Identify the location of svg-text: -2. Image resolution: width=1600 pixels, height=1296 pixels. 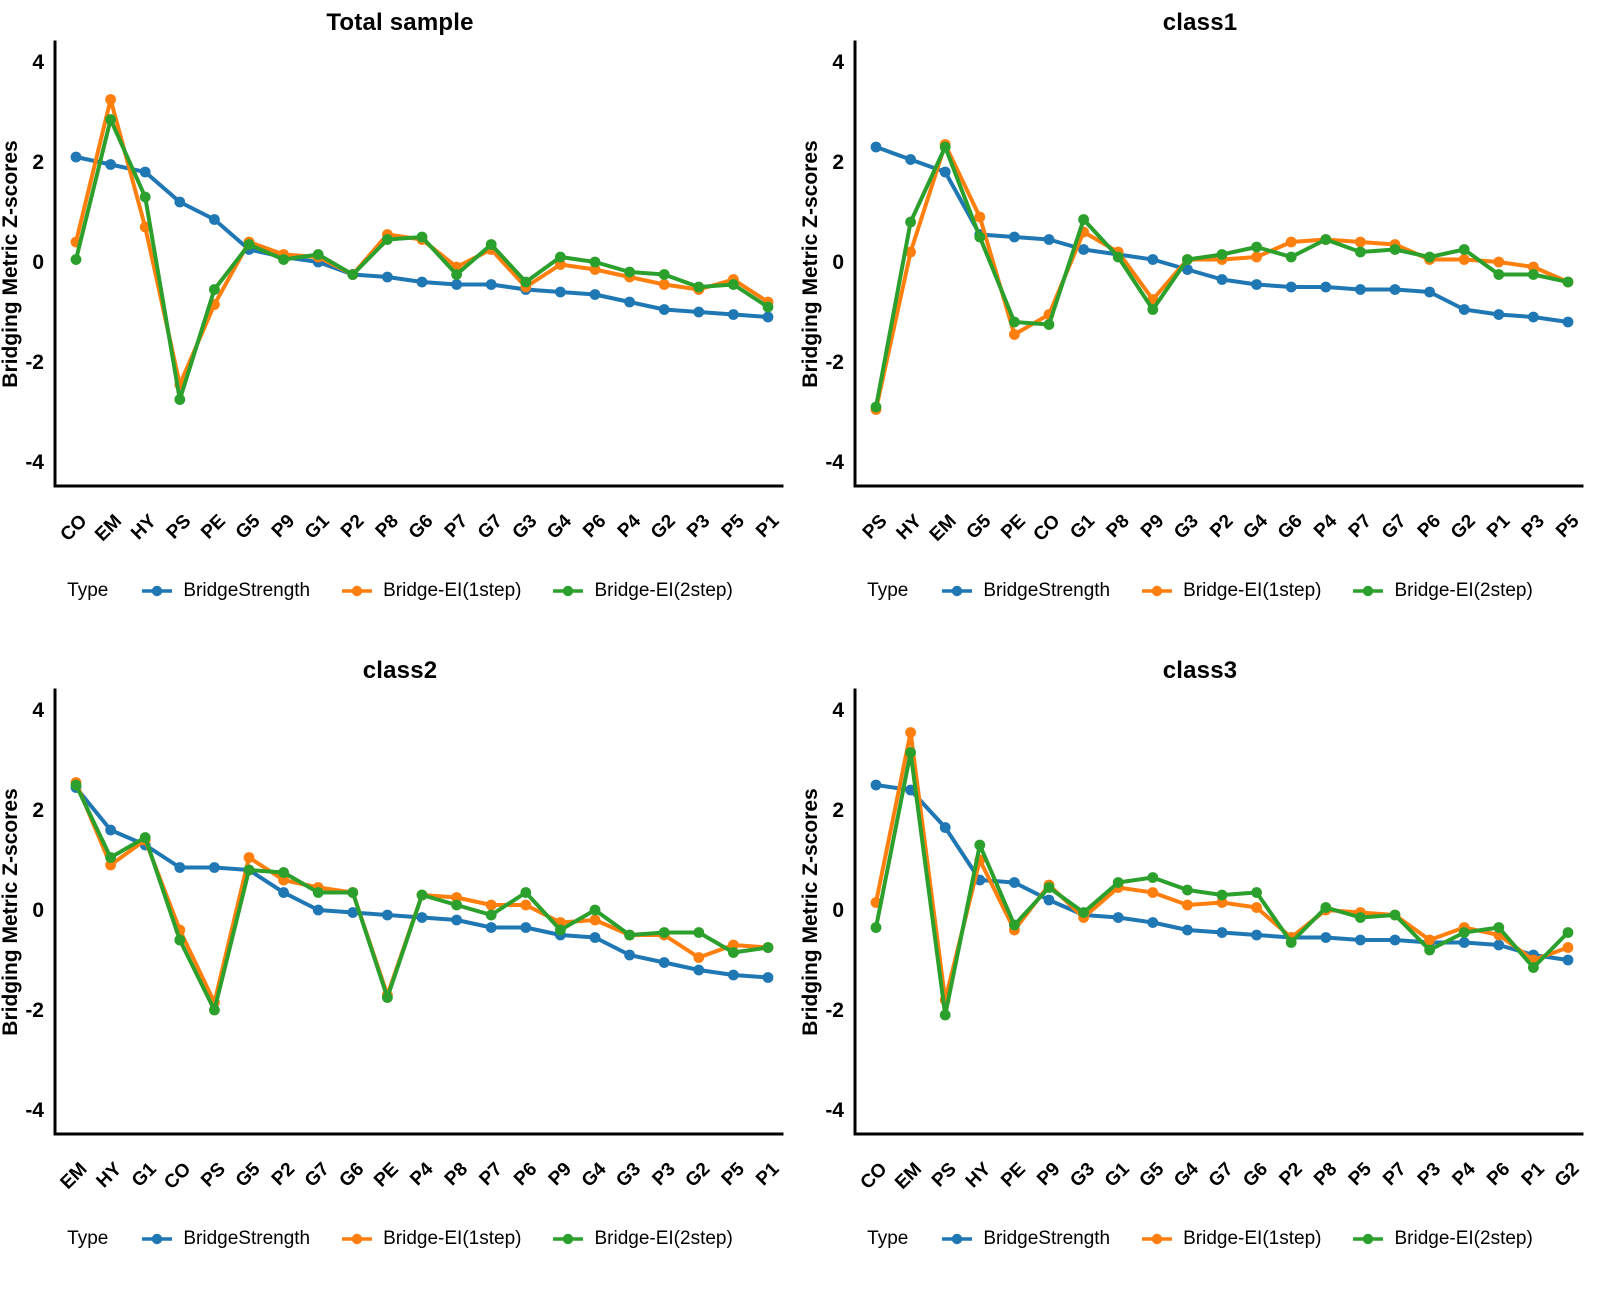
(34, 1010).